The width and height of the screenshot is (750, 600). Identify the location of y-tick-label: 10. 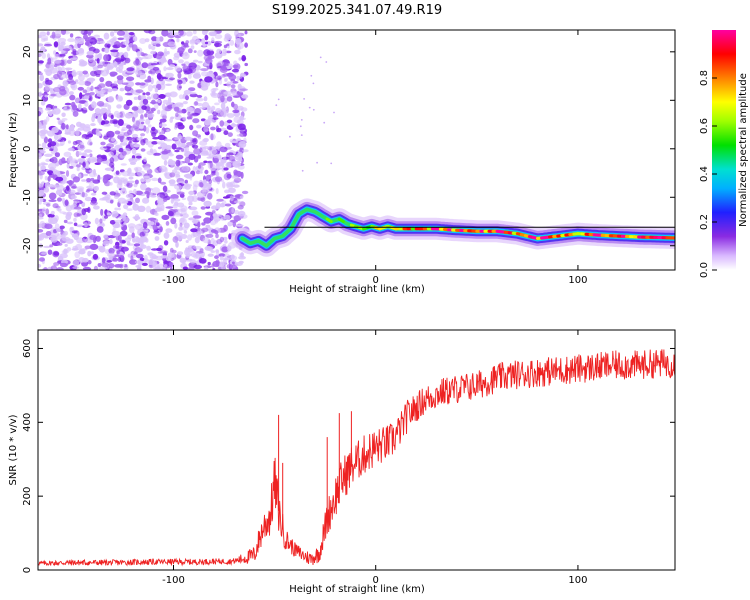
(27, 100).